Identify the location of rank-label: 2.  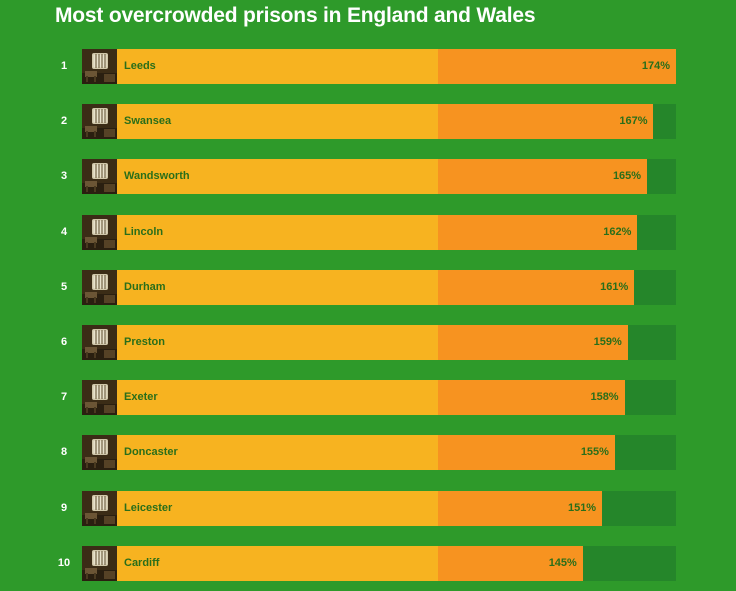
(64, 121).